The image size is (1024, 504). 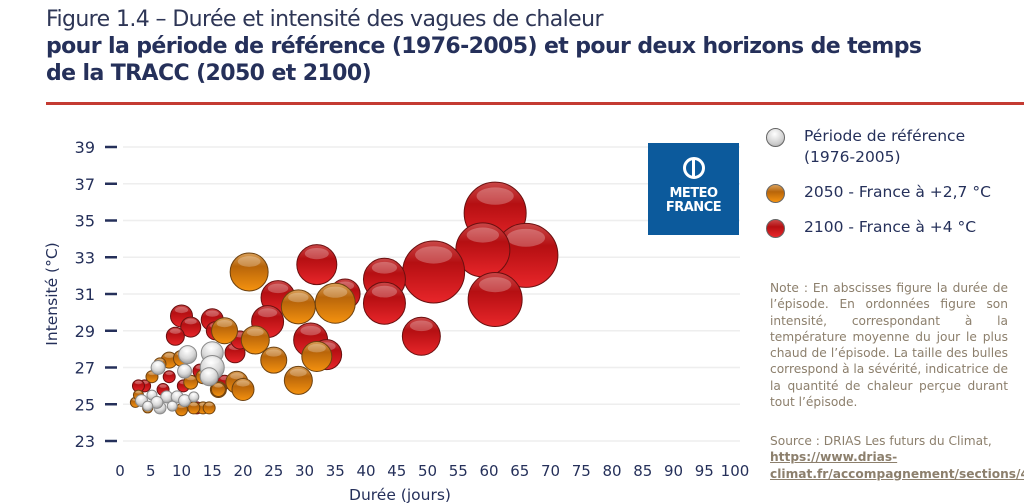 I want to click on meteo-france-emblem-icon, so click(x=693, y=168).